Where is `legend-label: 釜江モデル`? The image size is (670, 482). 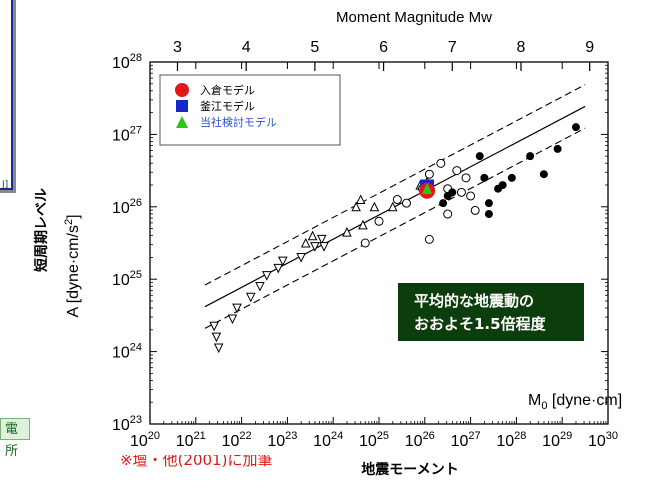
legend-label: 釜江モデル is located at coordinates (227, 106).